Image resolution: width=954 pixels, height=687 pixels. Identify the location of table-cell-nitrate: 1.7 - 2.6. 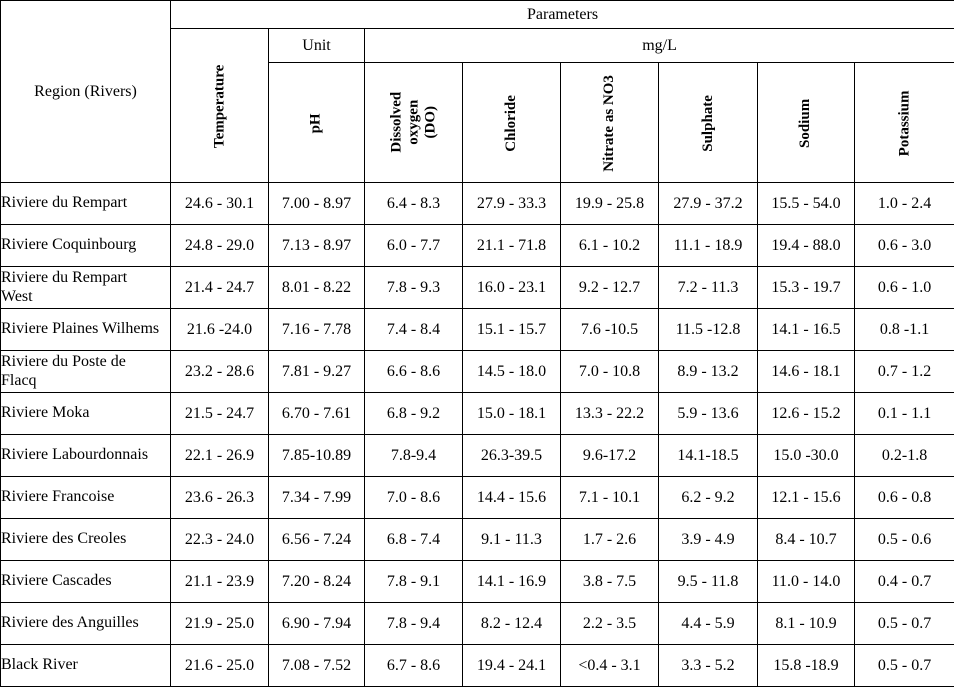
(610, 540).